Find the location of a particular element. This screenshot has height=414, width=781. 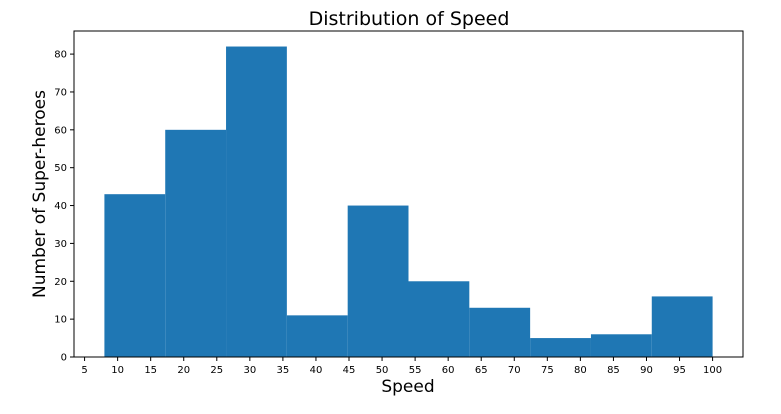

x-tick-label: 75 is located at coordinates (547, 370).